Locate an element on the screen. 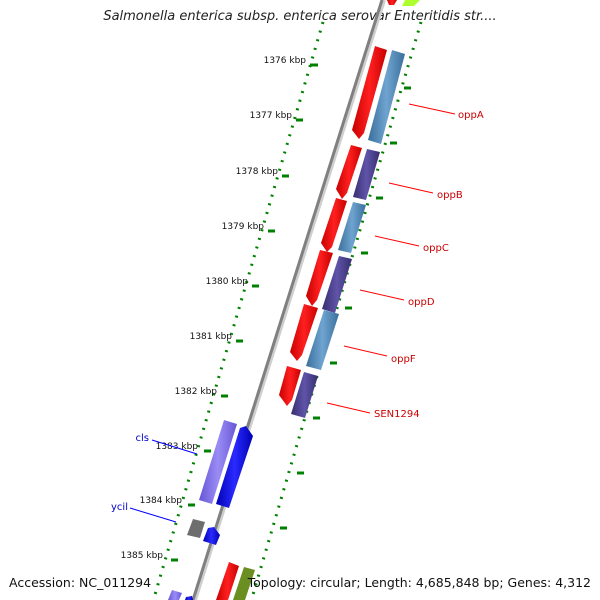 The image size is (600, 600). gene-label-oppB: oppB is located at coordinates (450, 195).